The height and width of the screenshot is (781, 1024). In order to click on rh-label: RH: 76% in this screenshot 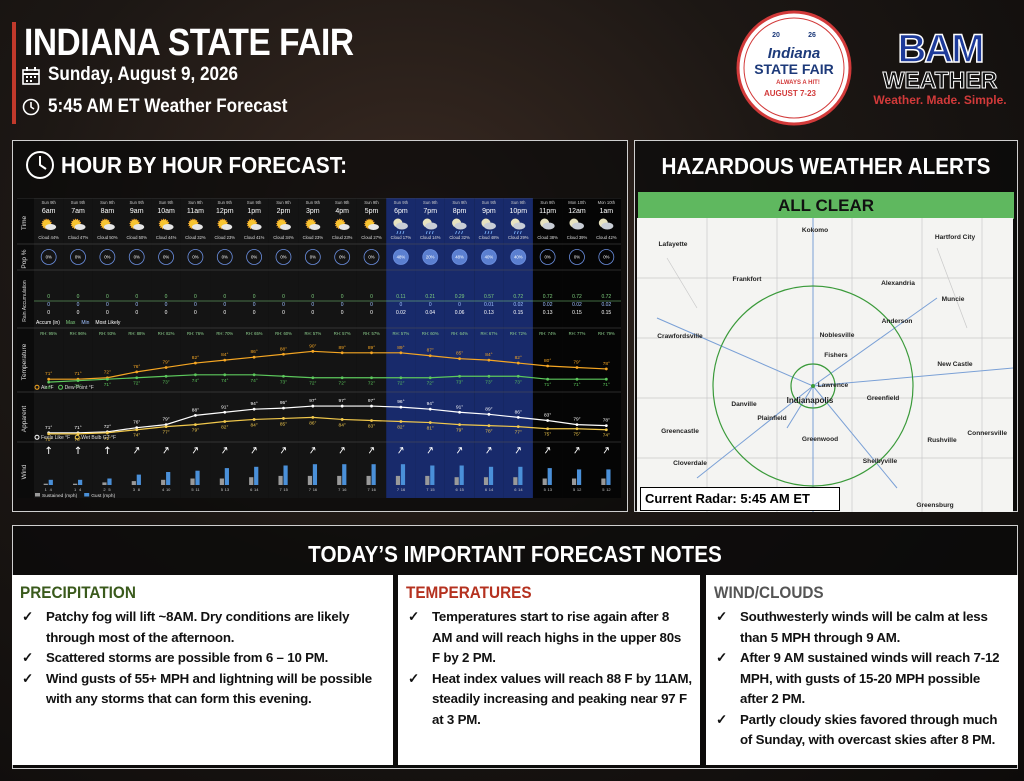, I will do `click(195, 333)`.